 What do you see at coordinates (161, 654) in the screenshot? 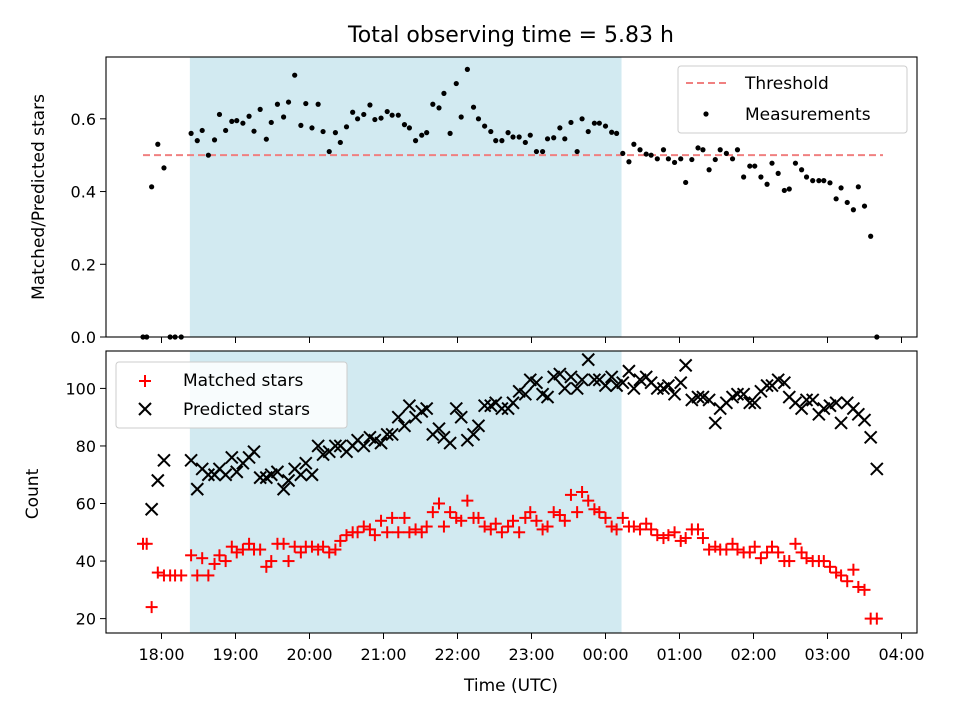
I see `xtick-label: 18:00` at bounding box center [161, 654].